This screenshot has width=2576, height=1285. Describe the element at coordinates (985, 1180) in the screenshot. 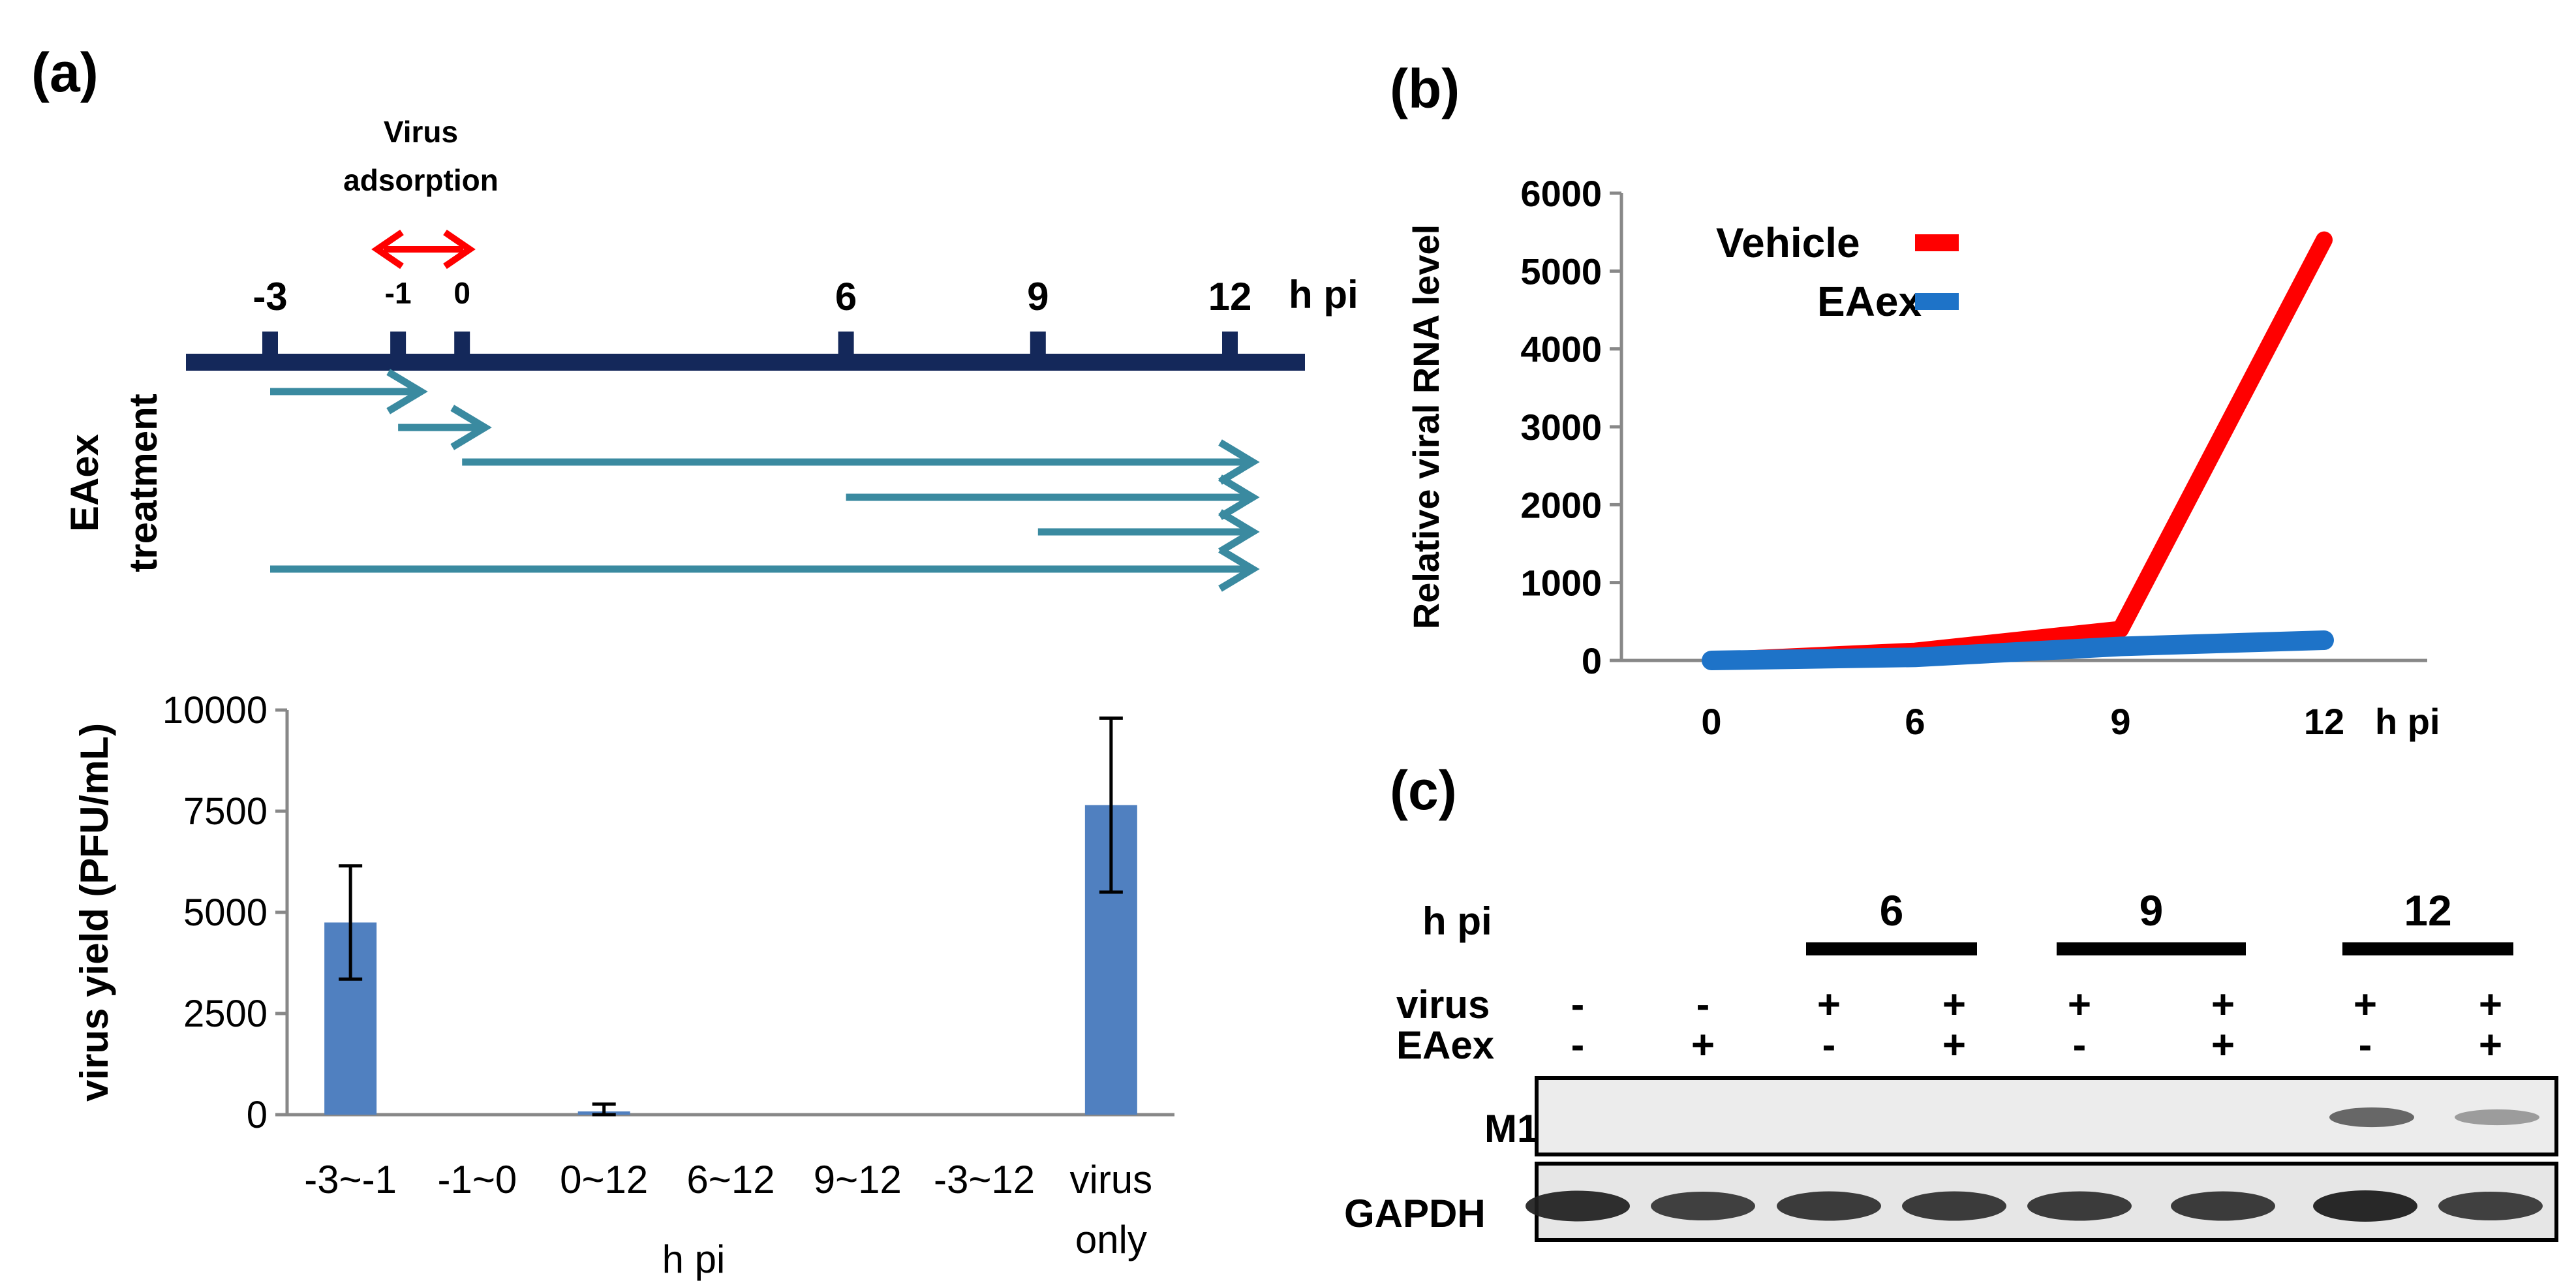

I see `bar-x-tick-label: -3~12` at that location.